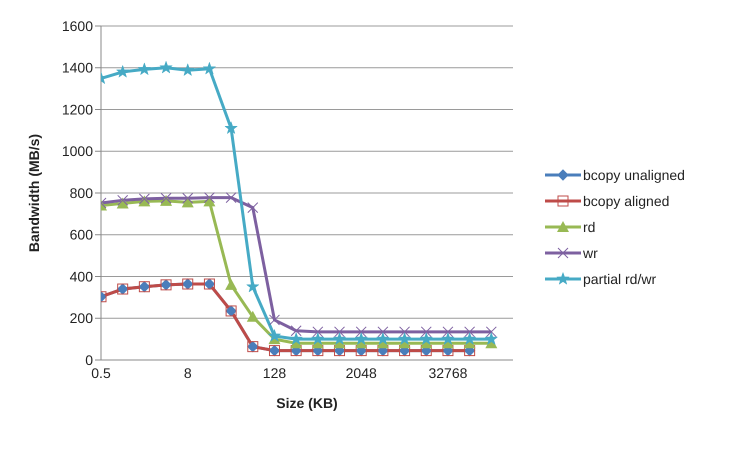  Describe the element at coordinates (626, 201) in the screenshot. I see `legend-label: bcopy aligned` at that location.